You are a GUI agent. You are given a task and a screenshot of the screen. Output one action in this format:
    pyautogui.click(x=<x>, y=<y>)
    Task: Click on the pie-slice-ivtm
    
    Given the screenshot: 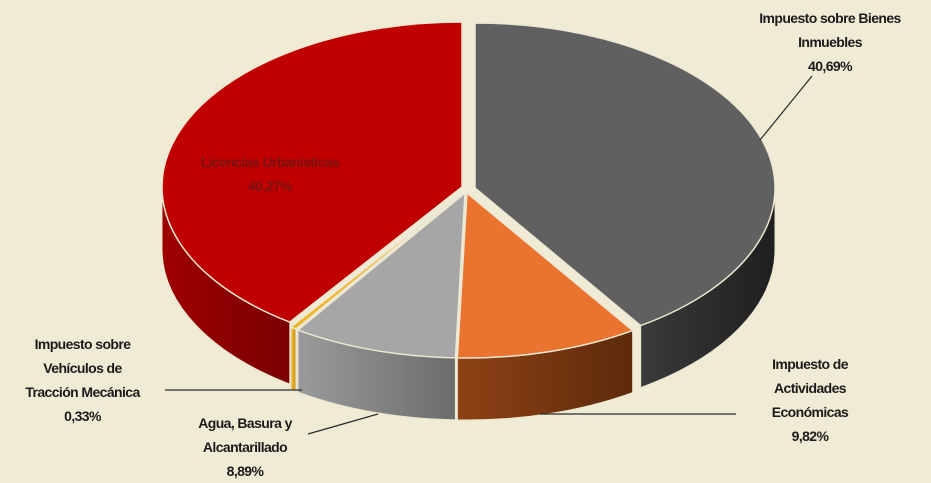 What is the action you would take?
    pyautogui.click(x=376, y=260)
    